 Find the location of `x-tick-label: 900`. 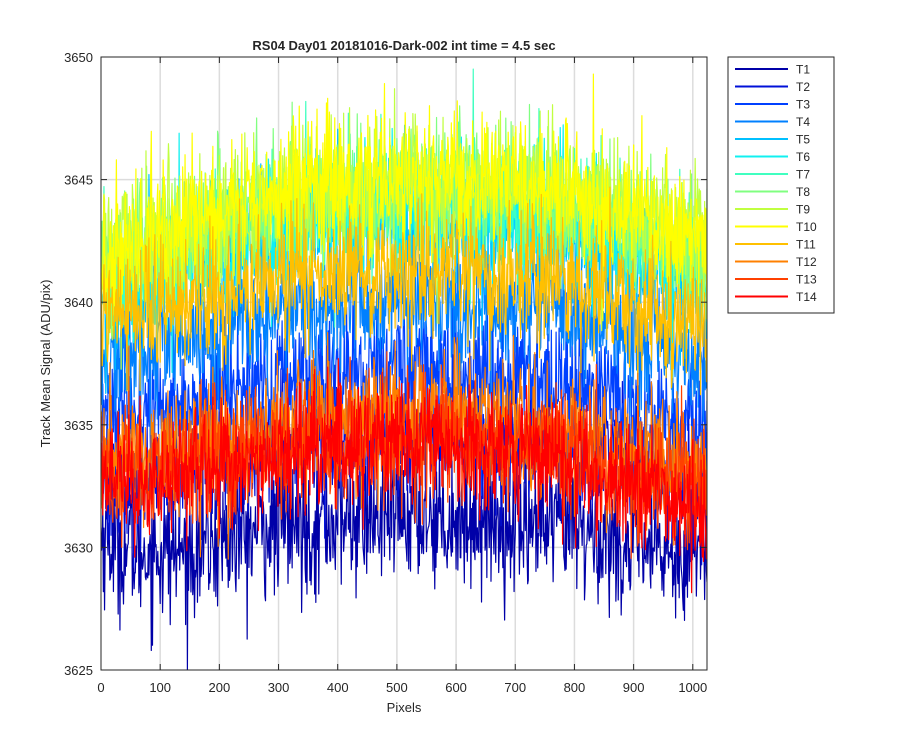

x-tick-label: 900 is located at coordinates (634, 687).